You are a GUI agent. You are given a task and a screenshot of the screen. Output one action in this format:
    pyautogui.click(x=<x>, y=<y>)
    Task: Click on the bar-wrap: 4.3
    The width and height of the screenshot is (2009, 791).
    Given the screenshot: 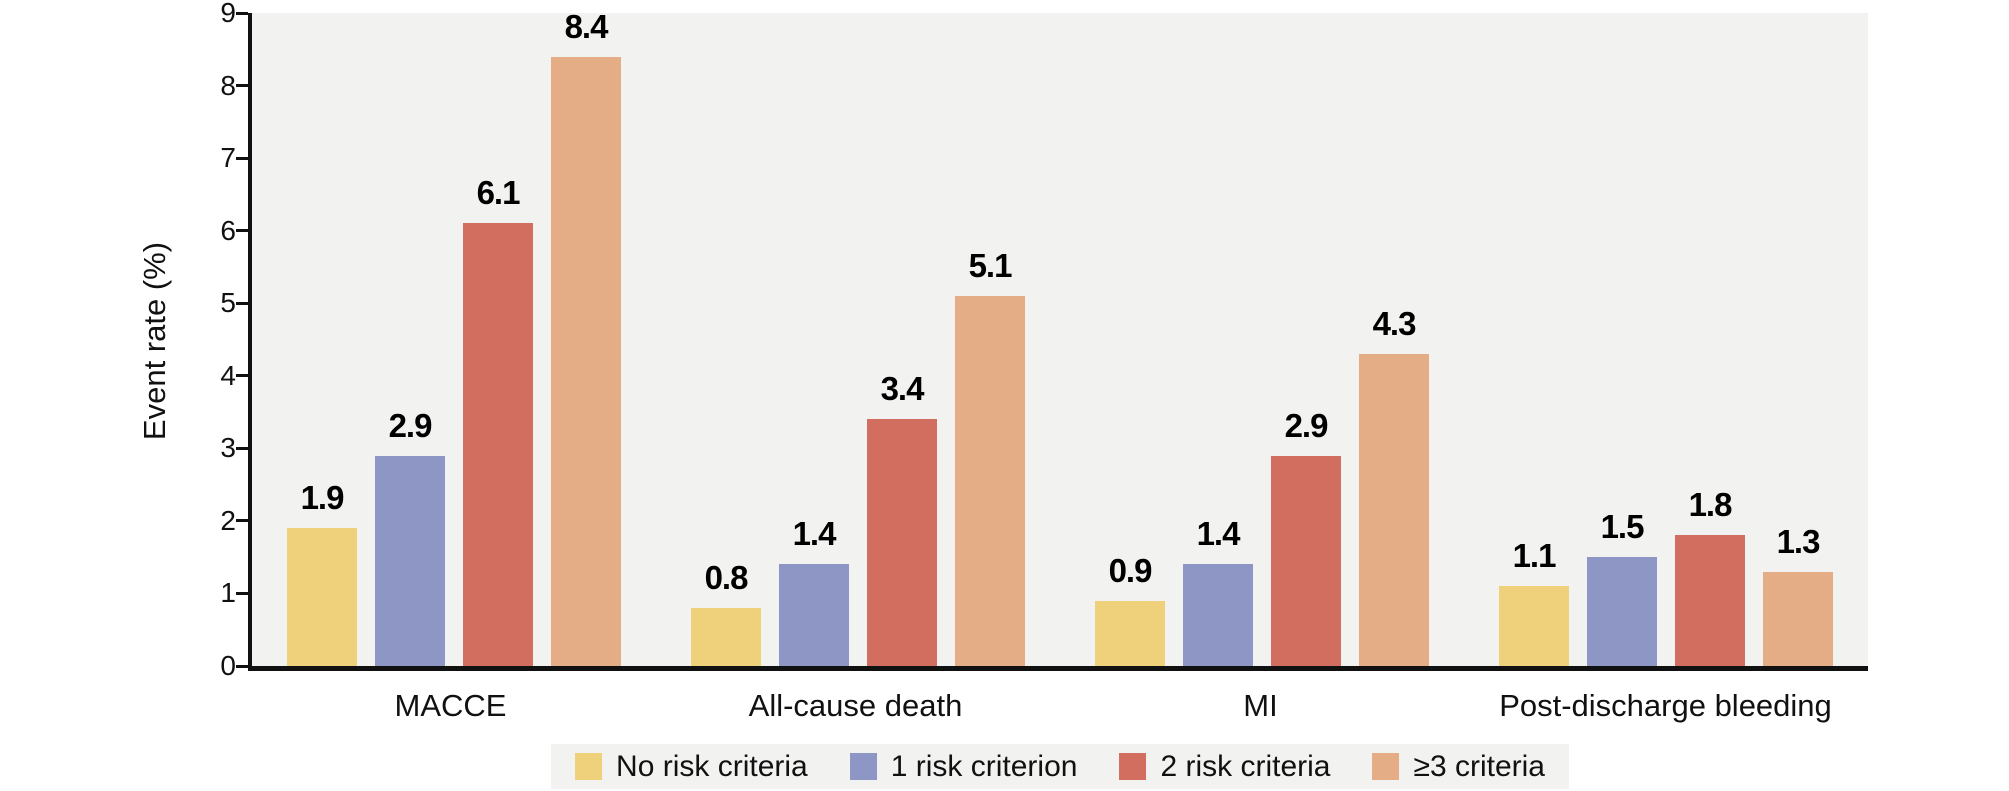 What is the action you would take?
    pyautogui.click(x=1394, y=485)
    